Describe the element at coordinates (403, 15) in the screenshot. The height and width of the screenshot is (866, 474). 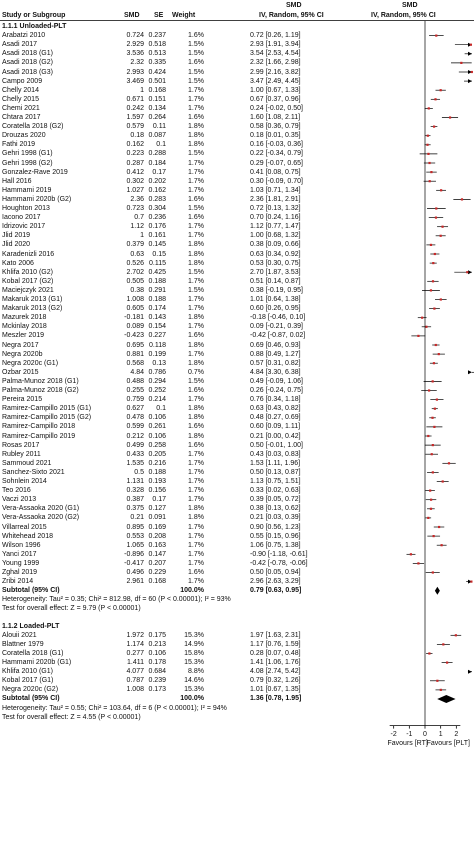
I see `header-plot-ci: IV, Random, 95% CI` at that location.